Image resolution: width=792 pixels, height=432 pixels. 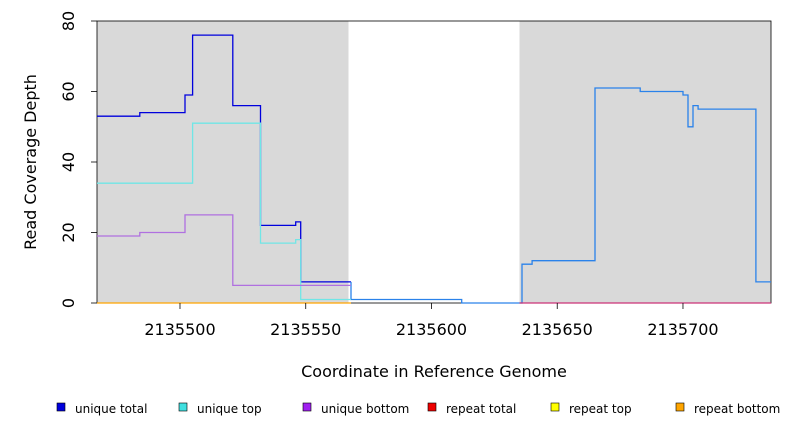 What do you see at coordinates (68, 162) in the screenshot?
I see `y-tick-label: 40` at bounding box center [68, 162].